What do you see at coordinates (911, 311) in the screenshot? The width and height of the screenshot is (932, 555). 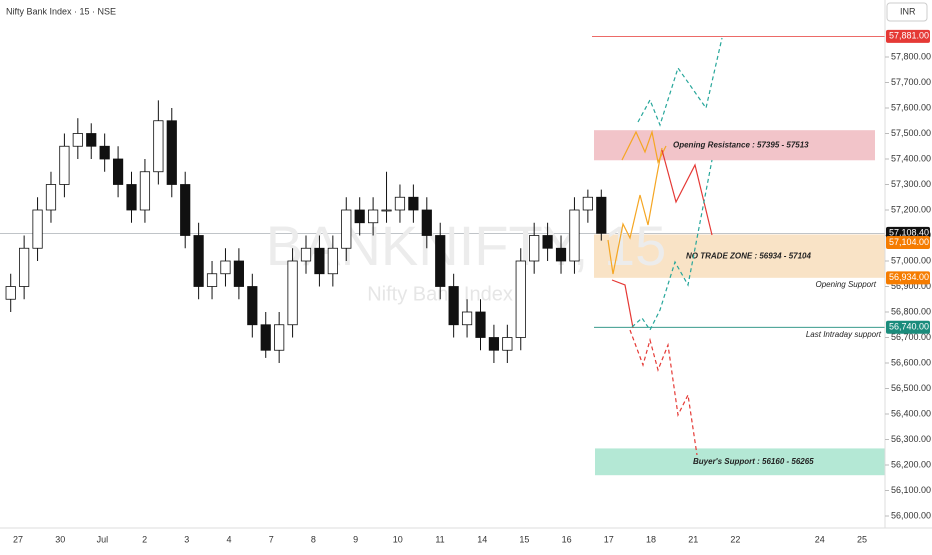 I see `y-tick-label: 56,800.00` at bounding box center [911, 311].